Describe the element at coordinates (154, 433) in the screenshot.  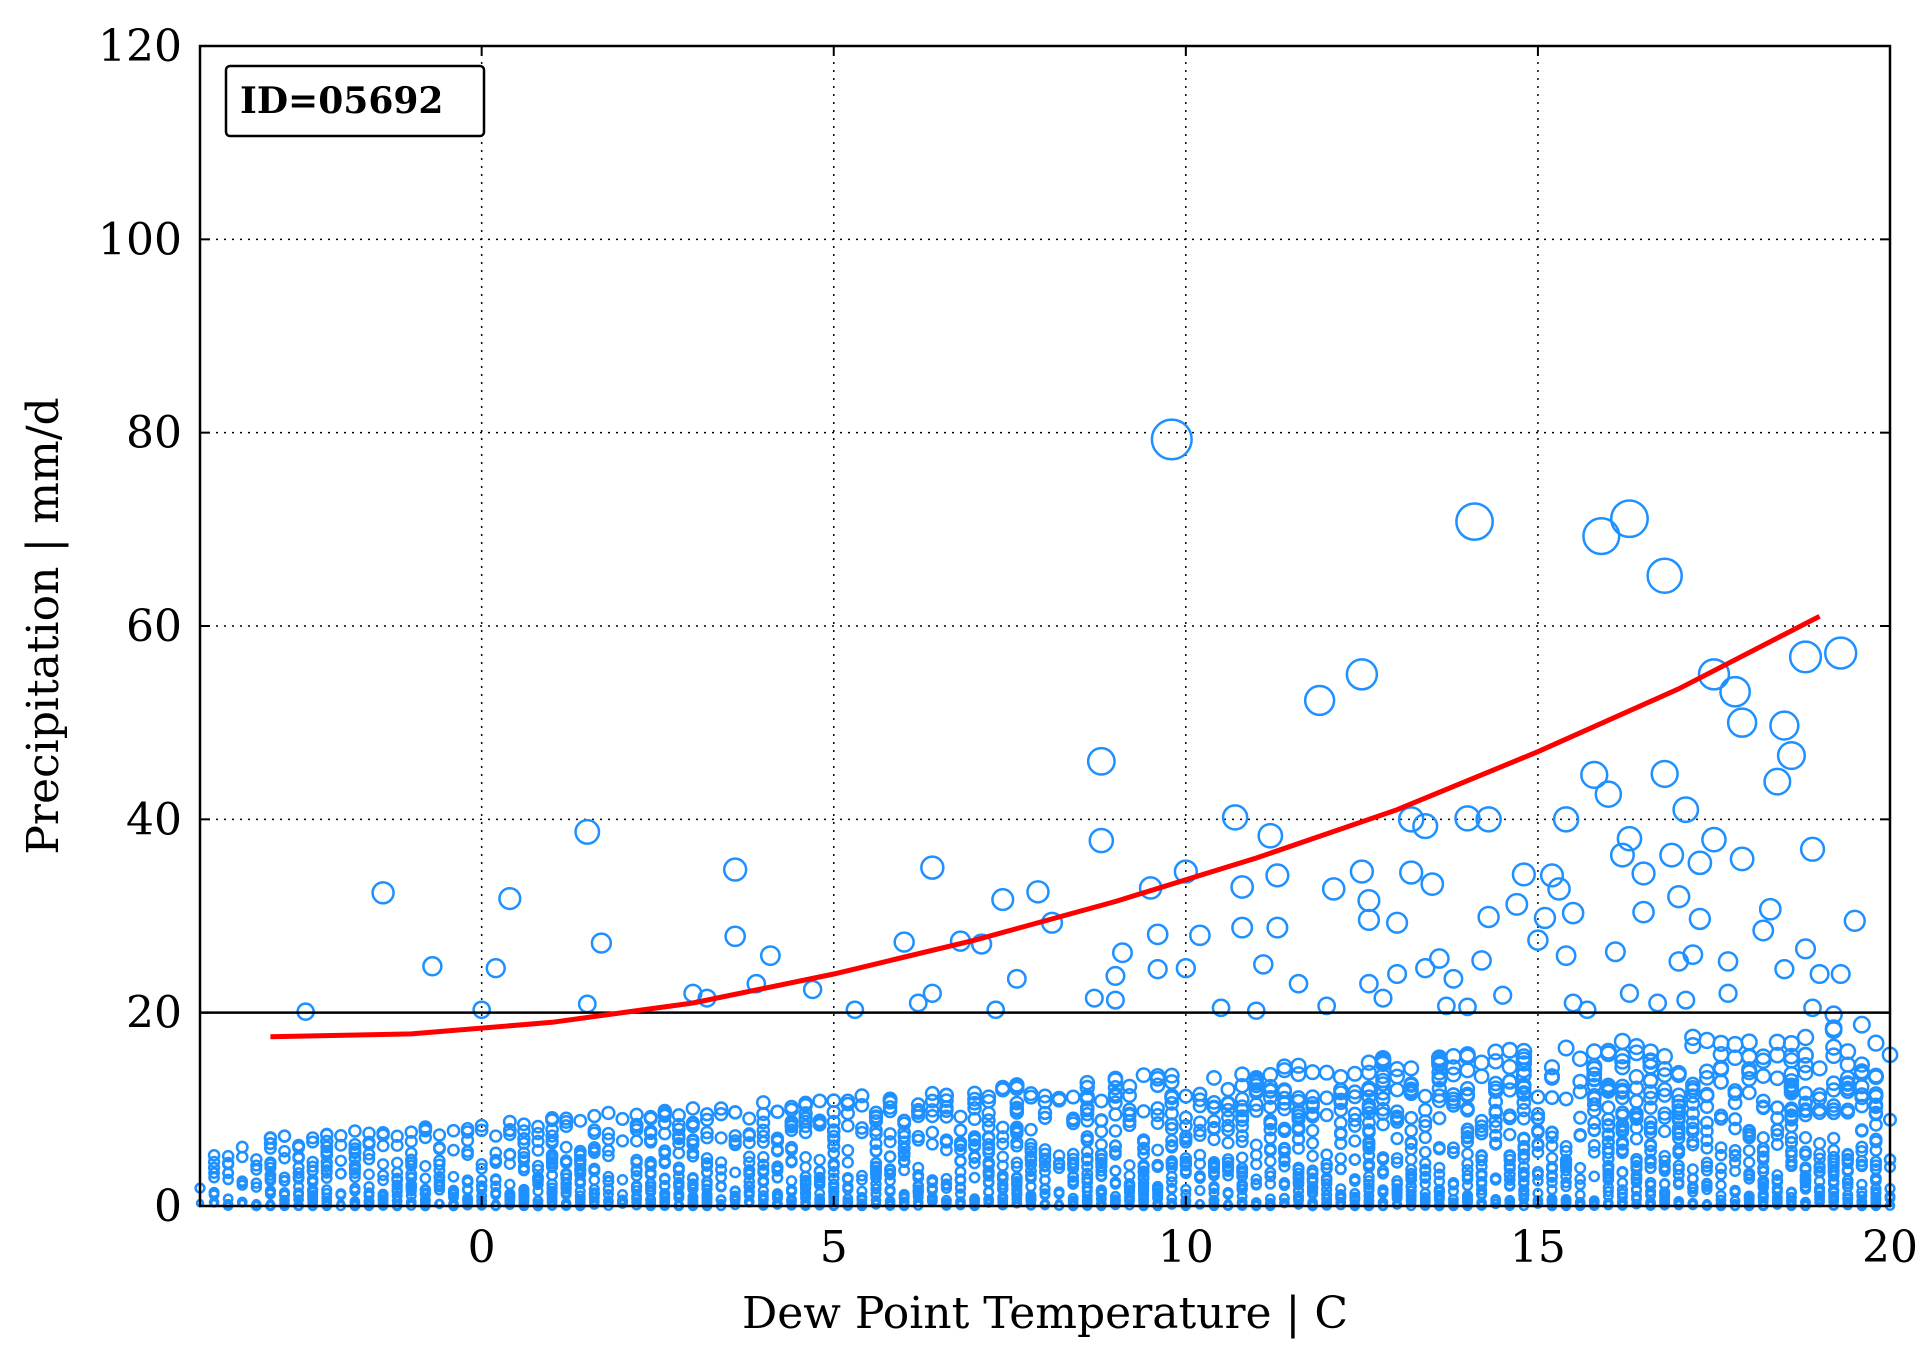
I see `y-tick-label: 80` at that location.